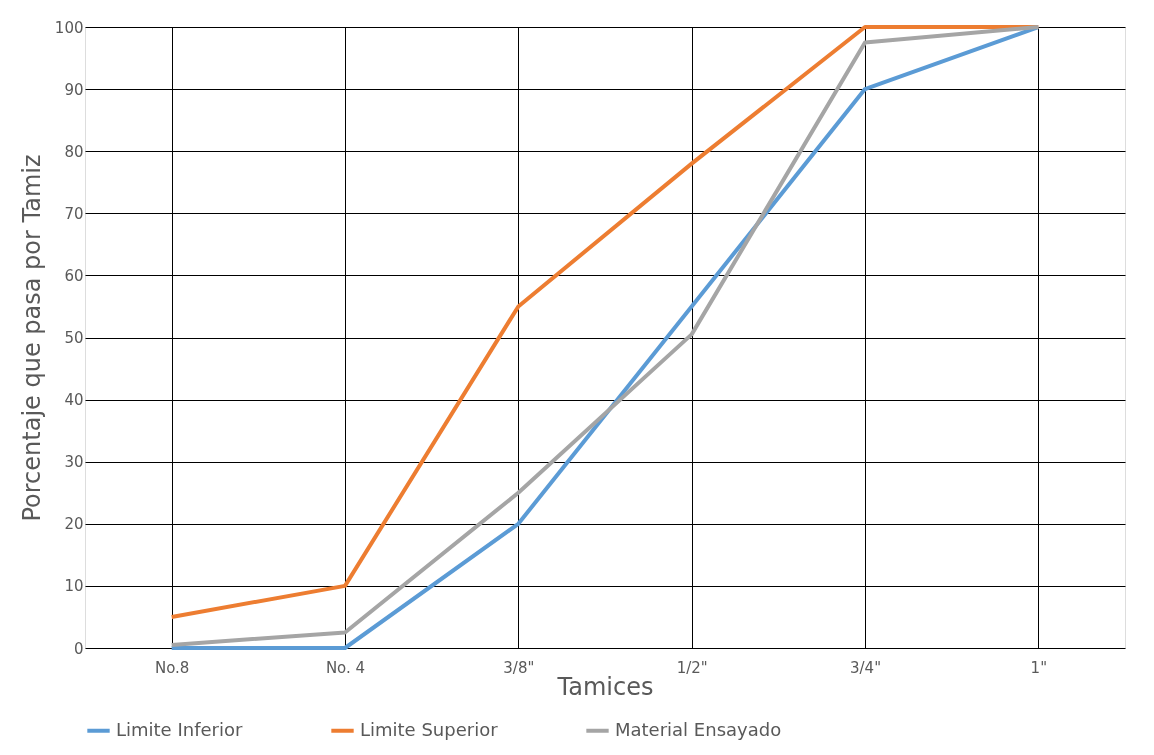 The image size is (1154, 755). What do you see at coordinates (1039, 667) in the screenshot?
I see `x-tick-label: 1"` at bounding box center [1039, 667].